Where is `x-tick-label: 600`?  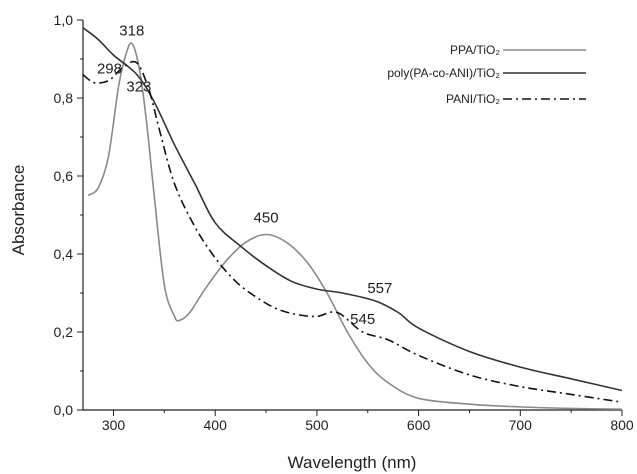 x-tick-label: 600 is located at coordinates (419, 425).